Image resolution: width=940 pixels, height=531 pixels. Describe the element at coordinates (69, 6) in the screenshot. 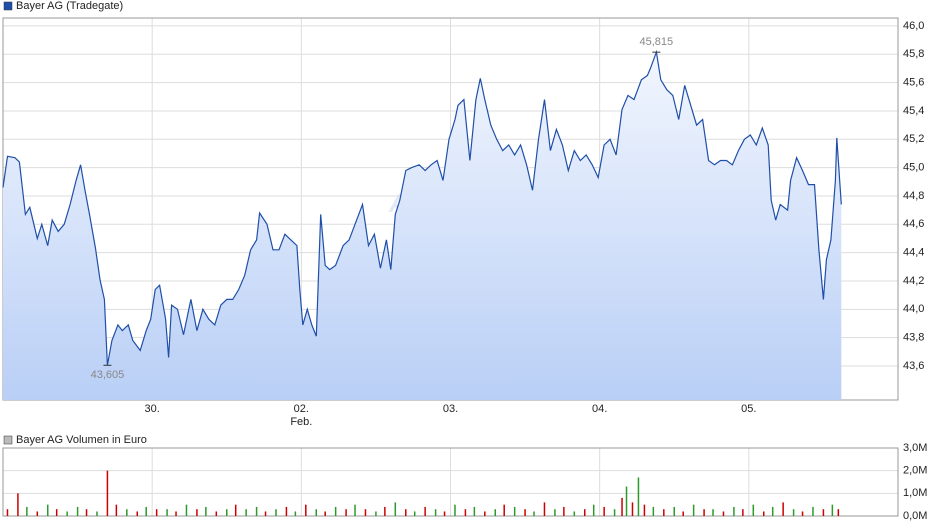

I see `legend-title: Bayer AG (Tradegate)` at that location.